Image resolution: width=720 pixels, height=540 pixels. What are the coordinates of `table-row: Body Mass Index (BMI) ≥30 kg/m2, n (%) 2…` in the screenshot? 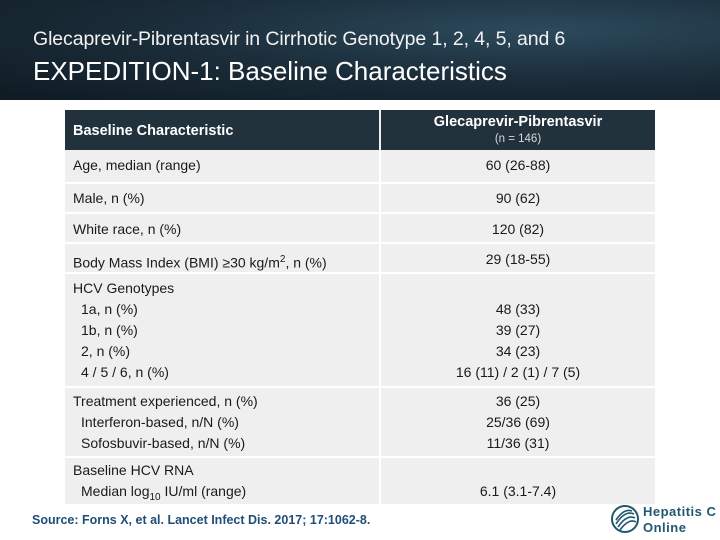 It's located at (360, 258).